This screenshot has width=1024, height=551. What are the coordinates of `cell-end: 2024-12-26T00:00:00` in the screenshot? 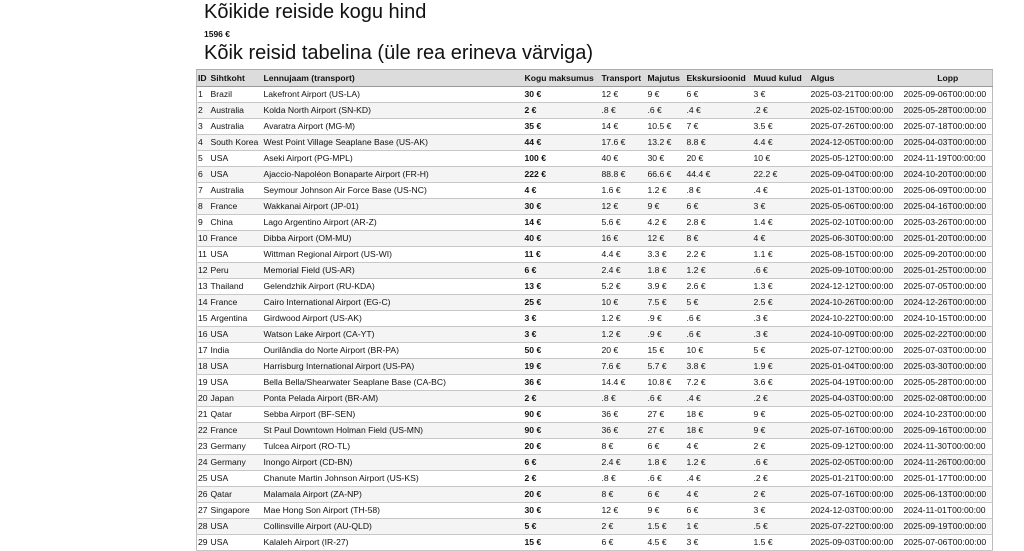 It's located at (947, 302).